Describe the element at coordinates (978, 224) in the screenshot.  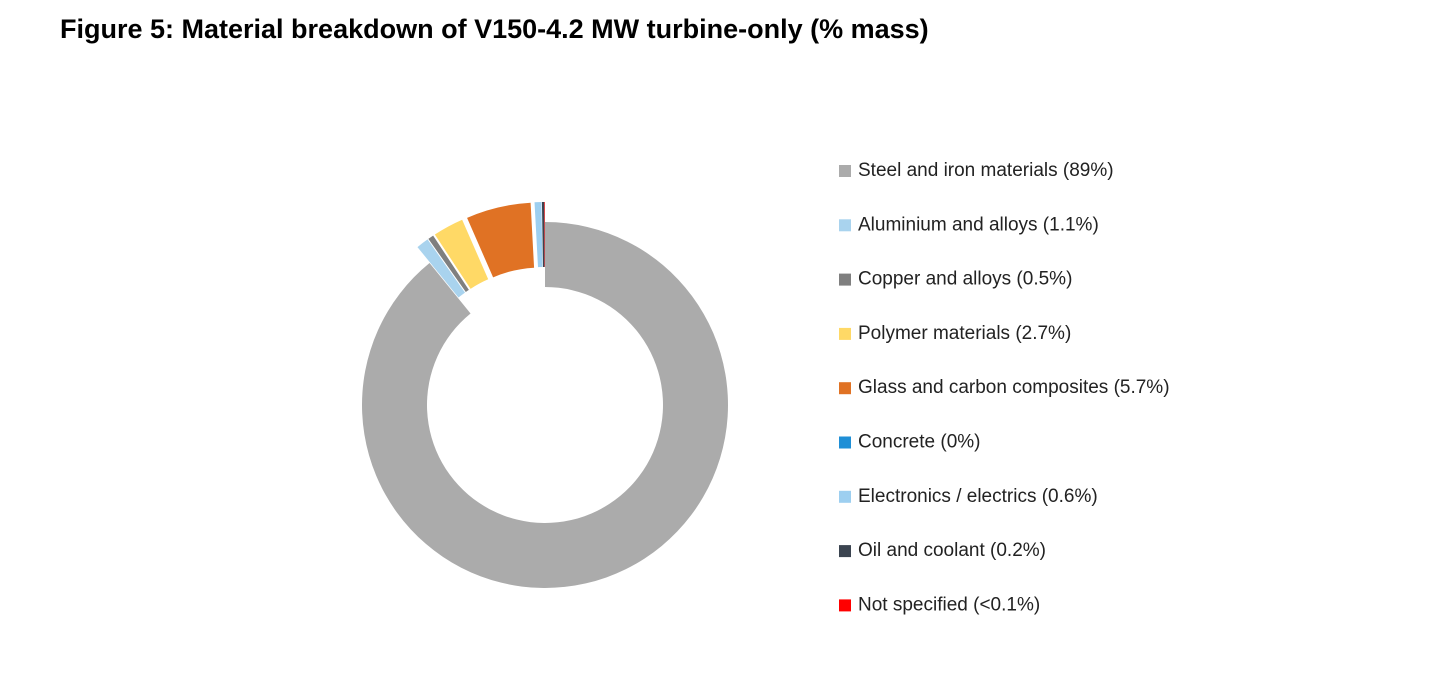
I see `legend-label: Aluminium and alloys (1.1%)` at that location.